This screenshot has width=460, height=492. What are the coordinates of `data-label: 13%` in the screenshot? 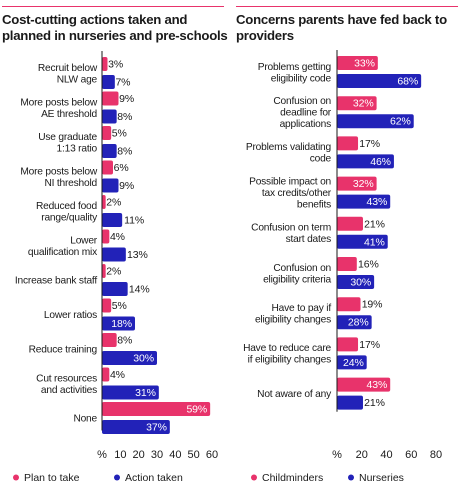 It's located at (137, 255).